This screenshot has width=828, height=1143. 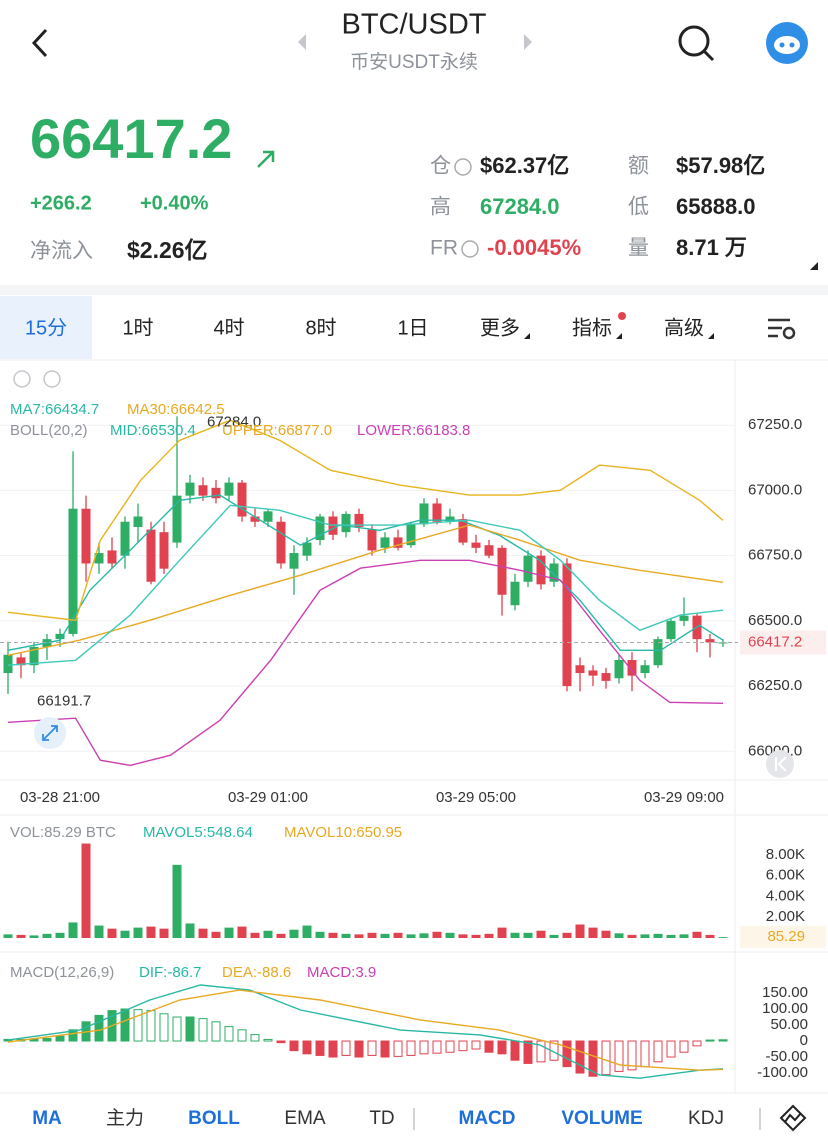 What do you see at coordinates (487, 1118) in the screenshot?
I see `indicator-tab: MACD` at bounding box center [487, 1118].